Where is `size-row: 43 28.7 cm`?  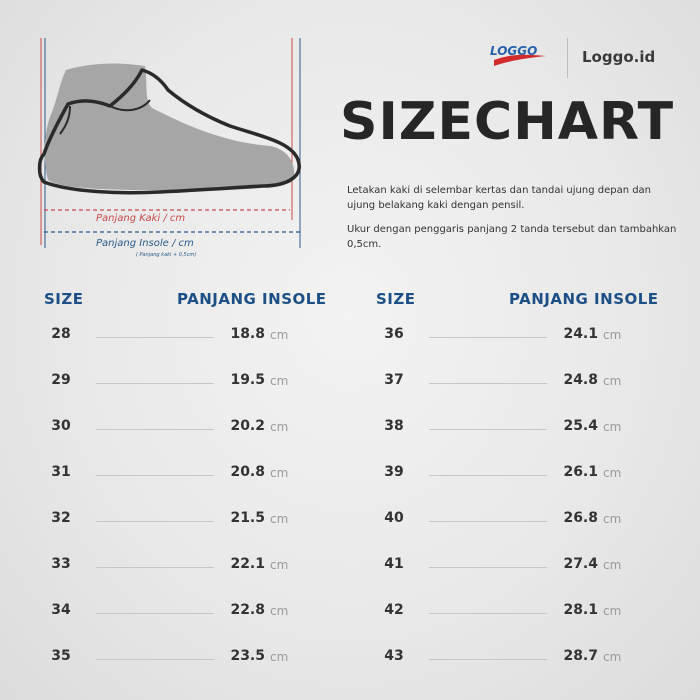 size-row: 43 28.7 cm is located at coordinates (527, 658).